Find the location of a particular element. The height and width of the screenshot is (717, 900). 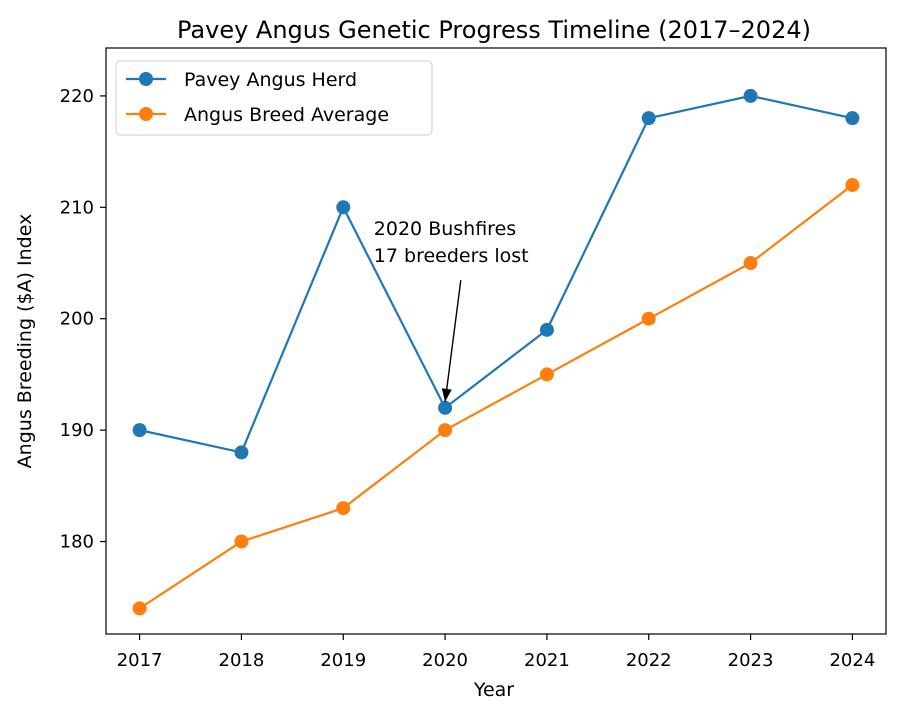

x-tick-label: 2021 is located at coordinates (547, 660).